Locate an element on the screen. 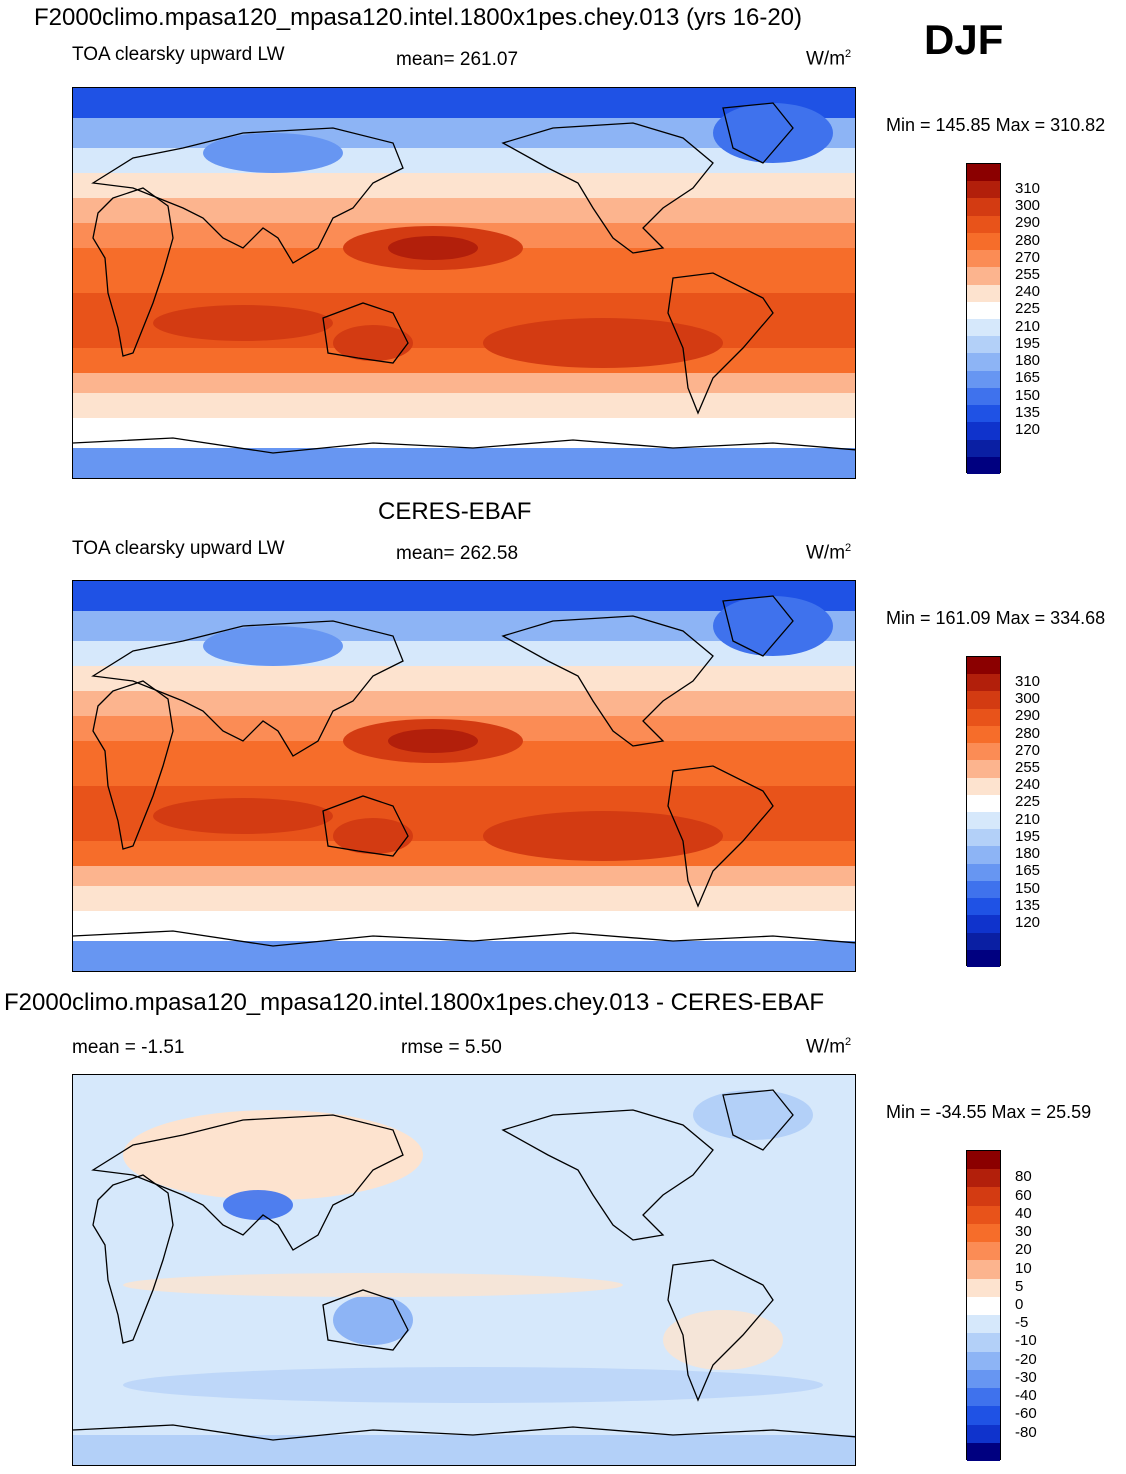 This screenshot has width=1126, height=1474. colorbar-tick-label: 0 is located at coordinates (1019, 1304).